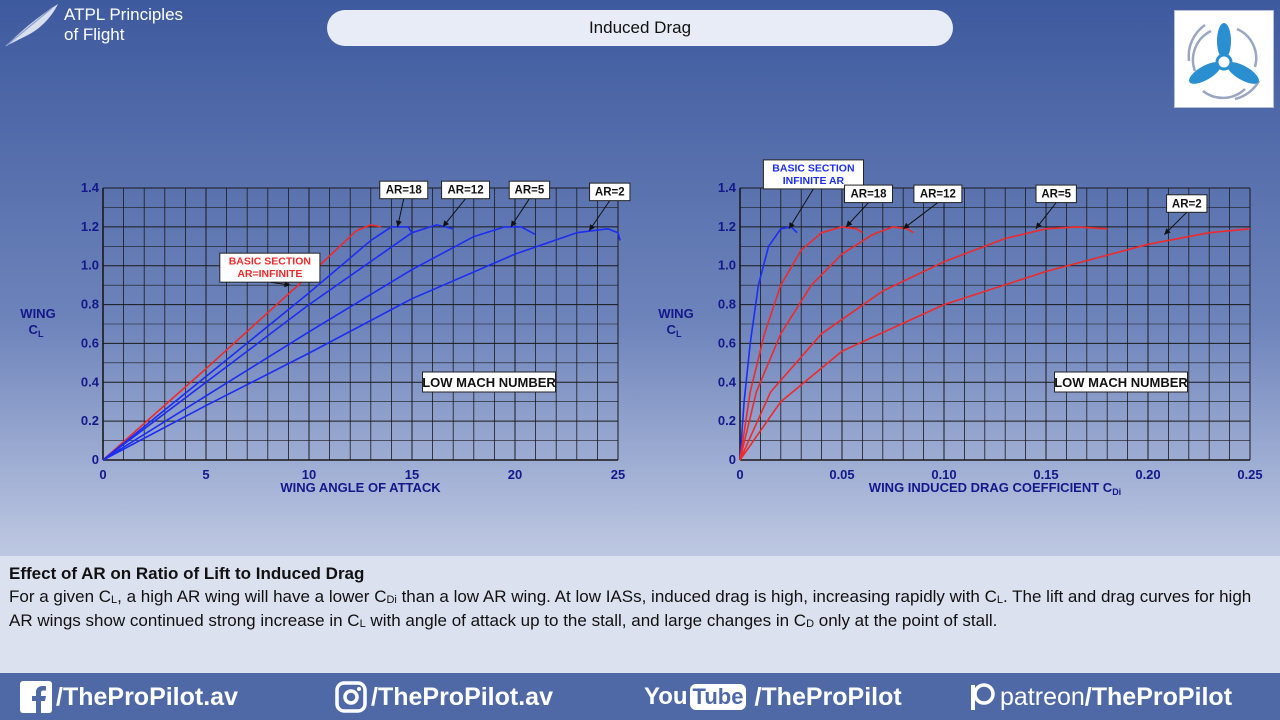  What do you see at coordinates (727, 381) in the screenshot?
I see `y-tick-label: 0.4` at bounding box center [727, 381].